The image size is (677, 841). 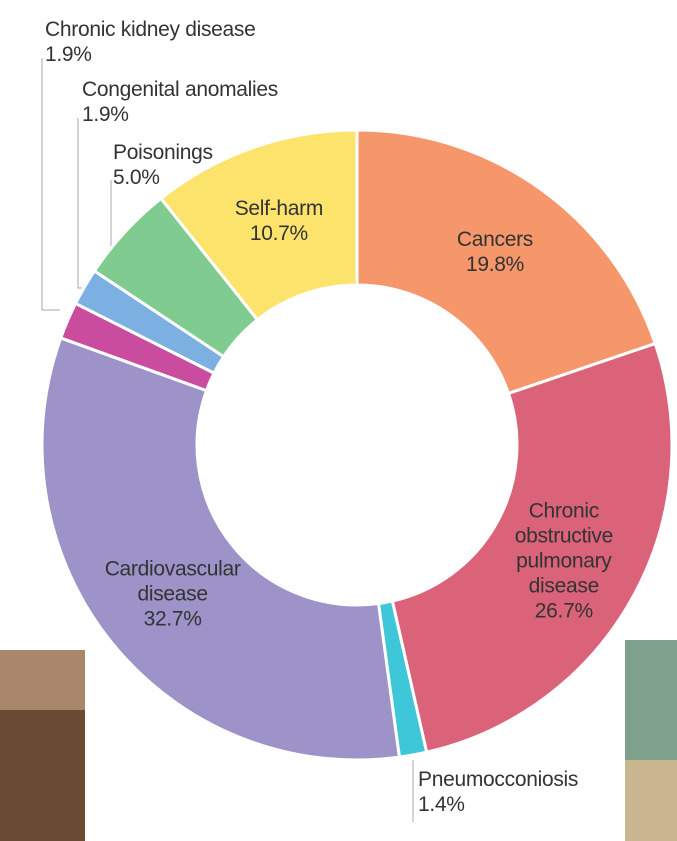 I want to click on photo-left-roof, so click(x=42, y=680).